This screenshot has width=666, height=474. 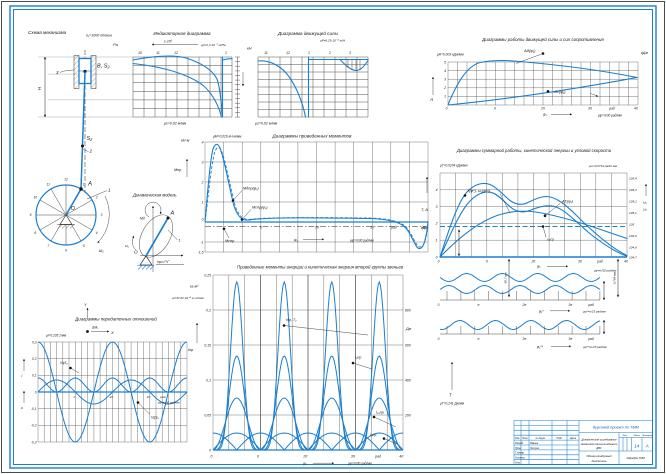 What do you see at coordinates (172, 214) in the screenshot?
I see `model-a-label: А` at bounding box center [172, 214].